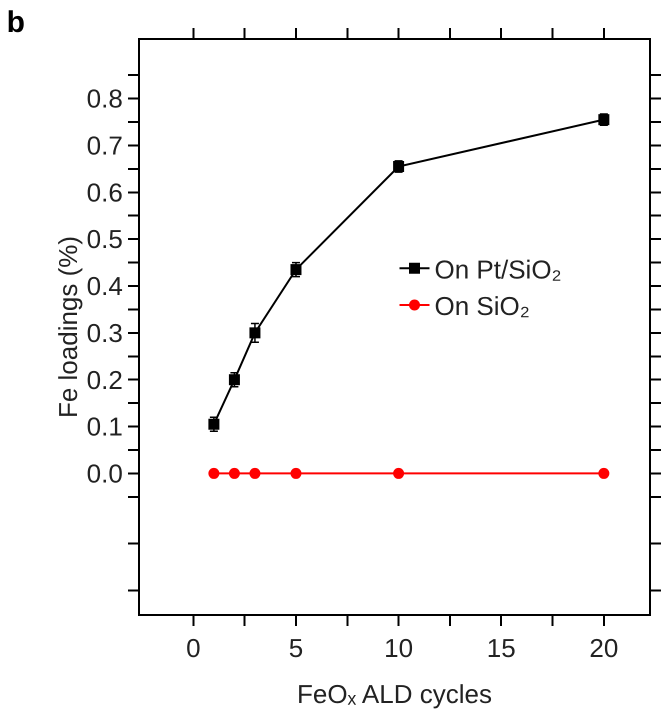 Image resolution: width=665 pixels, height=724 pixels. Describe the element at coordinates (394, 694) in the screenshot. I see `x-axis-title: FeOₓ ALD cycles` at that location.